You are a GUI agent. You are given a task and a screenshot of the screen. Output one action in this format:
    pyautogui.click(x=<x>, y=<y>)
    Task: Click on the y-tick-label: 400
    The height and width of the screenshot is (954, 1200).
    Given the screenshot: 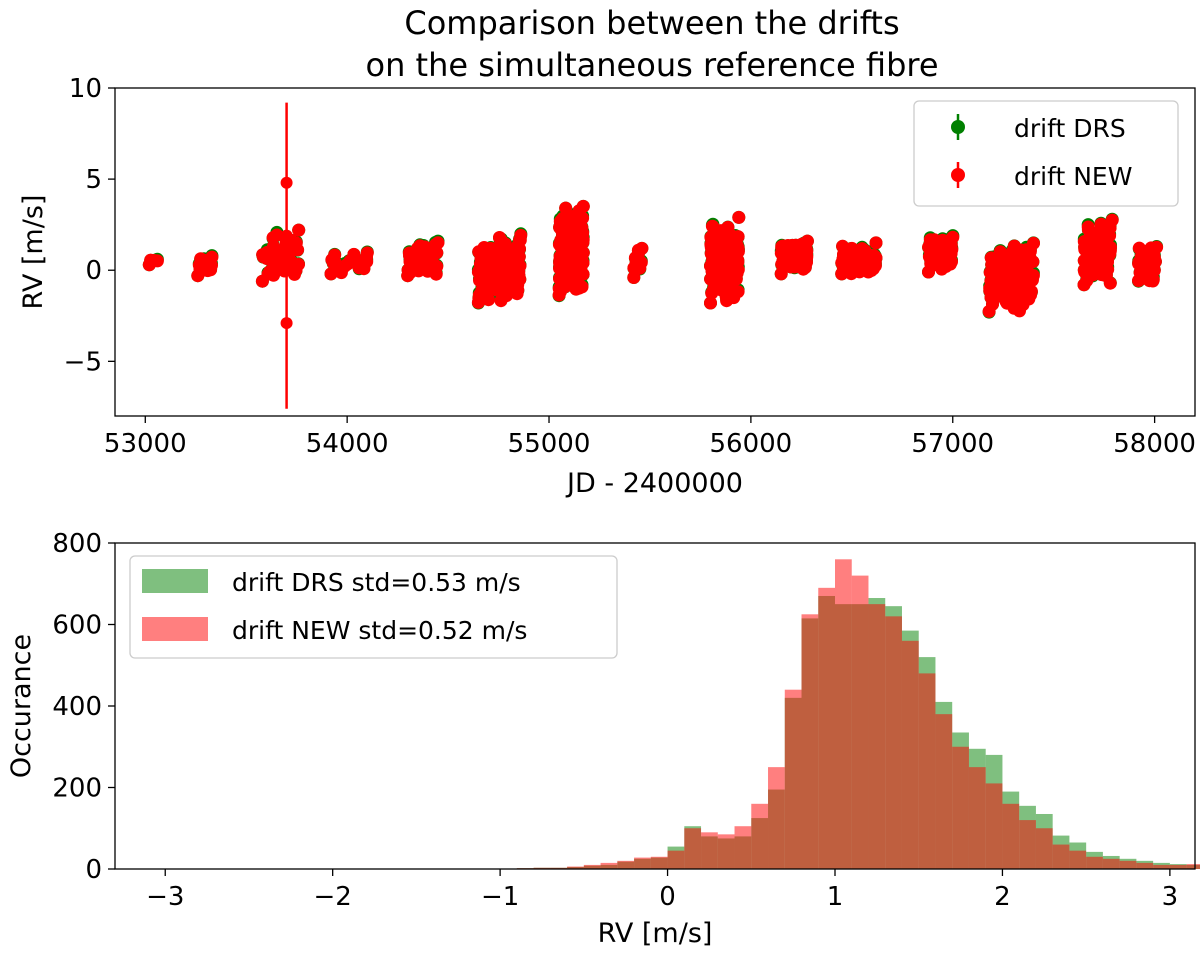 What is the action you would take?
    pyautogui.click(x=77, y=707)
    